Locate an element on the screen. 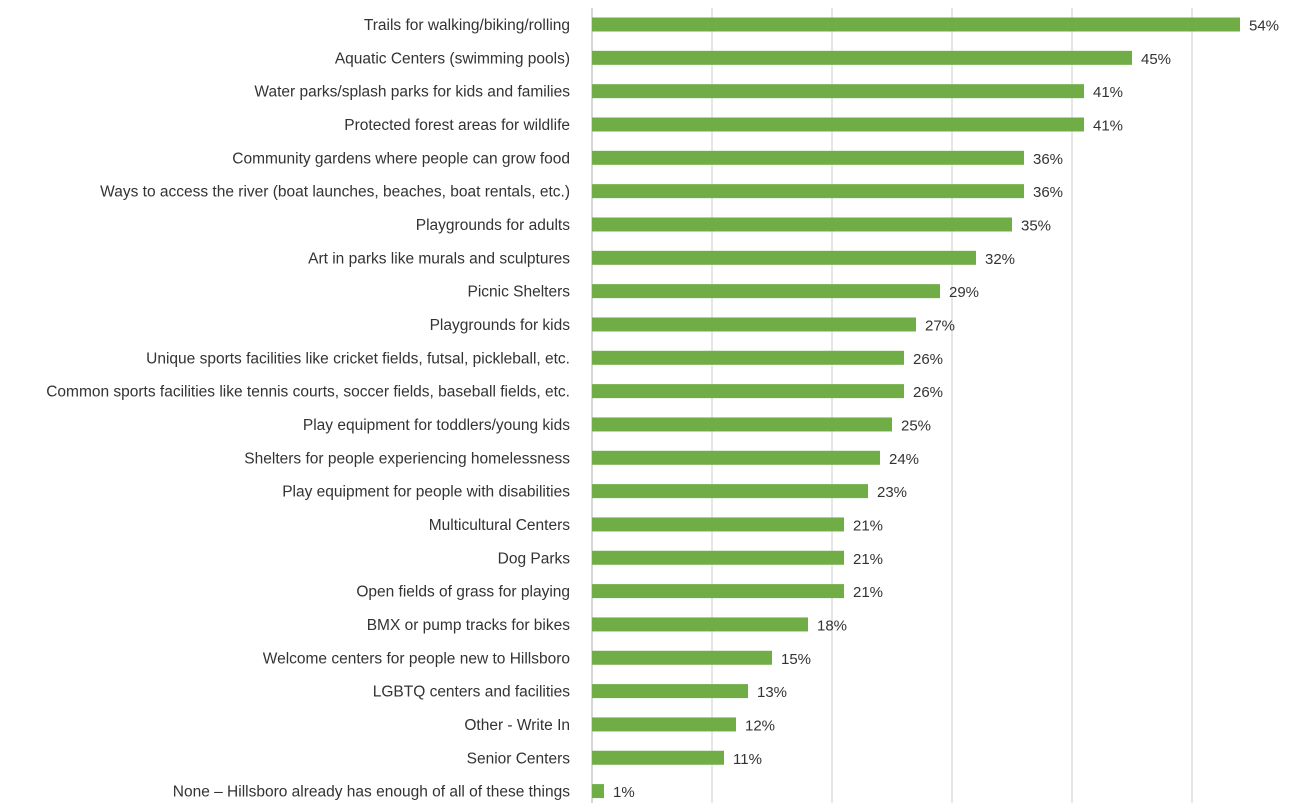 Image resolution: width=1299 pixels, height=803 pixels. value-label: 15% is located at coordinates (796, 659).